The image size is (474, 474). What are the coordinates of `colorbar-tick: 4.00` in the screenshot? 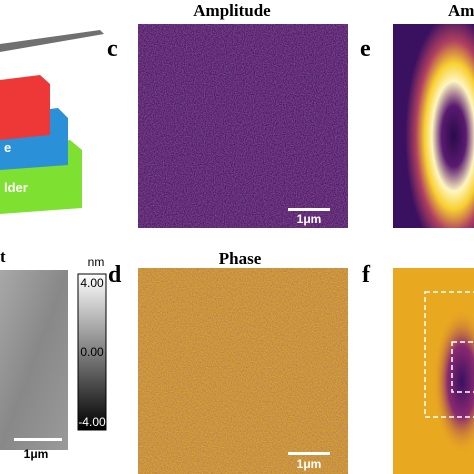 It's located at (92, 283).